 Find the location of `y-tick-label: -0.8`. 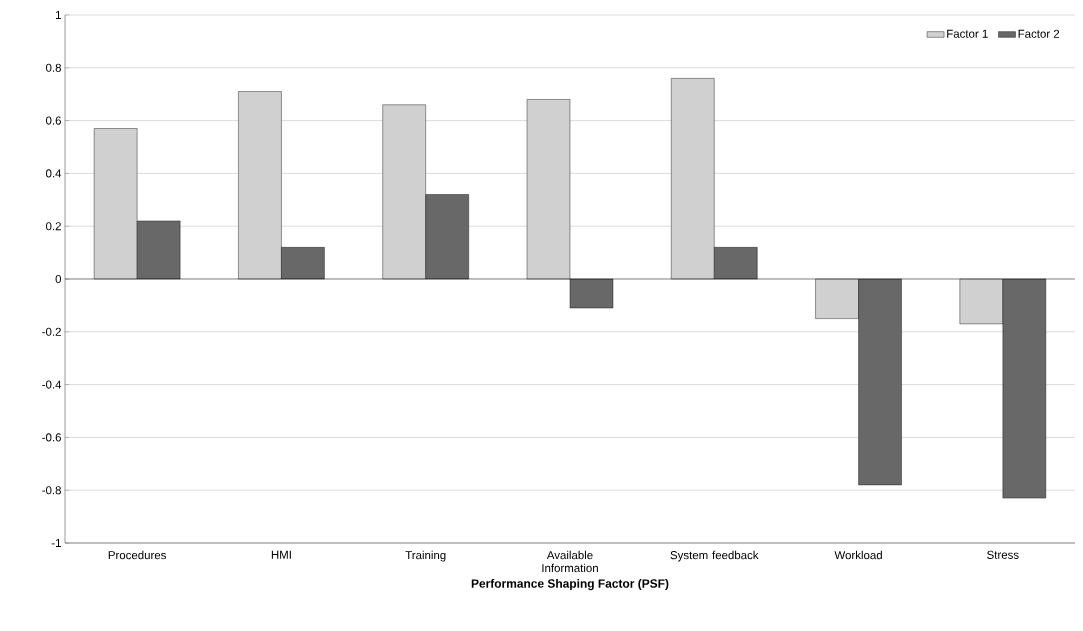

y-tick-label: -0.8 is located at coordinates (51, 490).